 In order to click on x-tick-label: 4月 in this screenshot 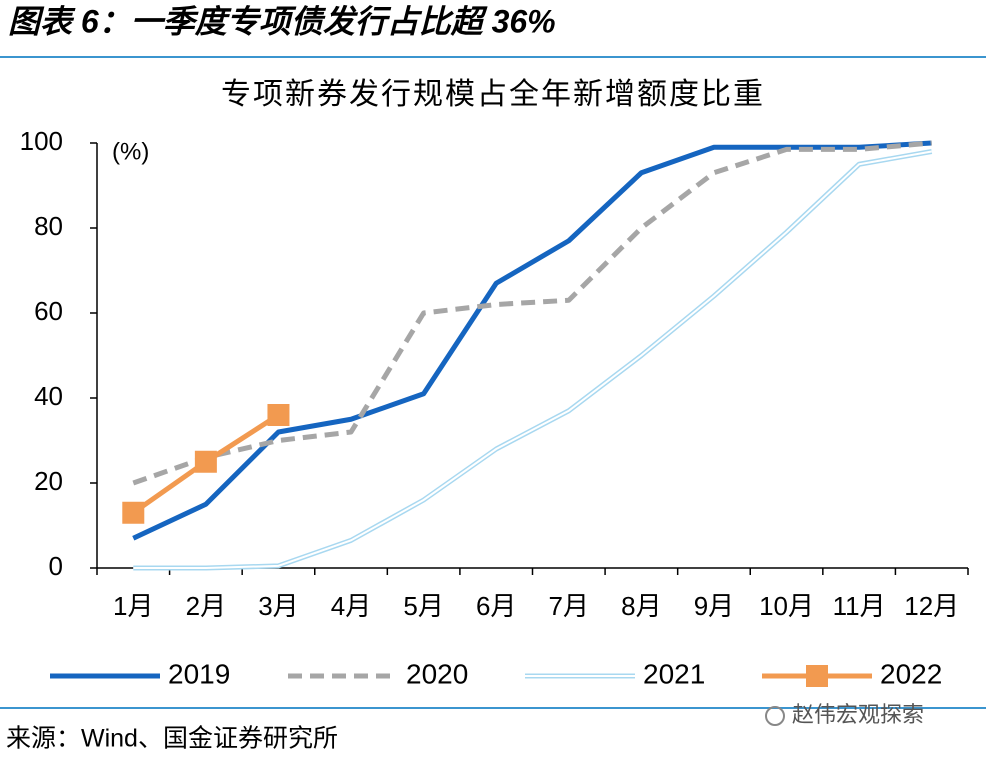, I will do `click(351, 606)`.